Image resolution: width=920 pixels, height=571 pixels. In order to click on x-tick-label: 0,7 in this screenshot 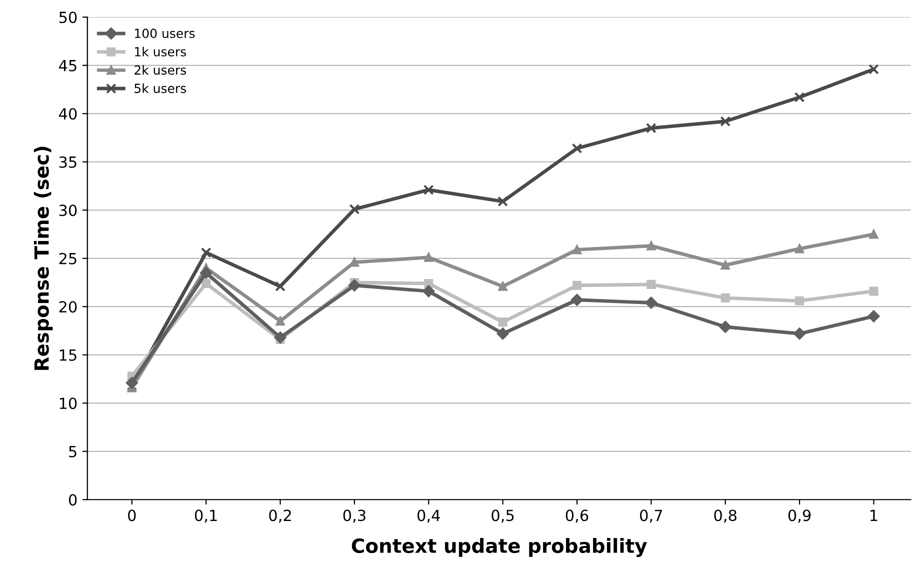, I will do `click(651, 516)`.